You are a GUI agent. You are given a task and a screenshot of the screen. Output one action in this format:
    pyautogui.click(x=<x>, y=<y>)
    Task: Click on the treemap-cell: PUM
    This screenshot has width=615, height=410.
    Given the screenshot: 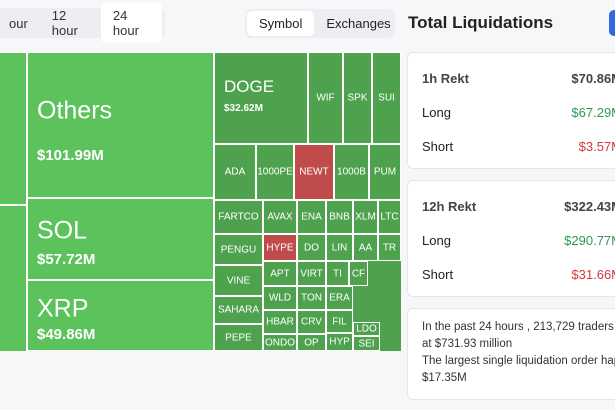 What is the action you would take?
    pyautogui.click(x=385, y=172)
    